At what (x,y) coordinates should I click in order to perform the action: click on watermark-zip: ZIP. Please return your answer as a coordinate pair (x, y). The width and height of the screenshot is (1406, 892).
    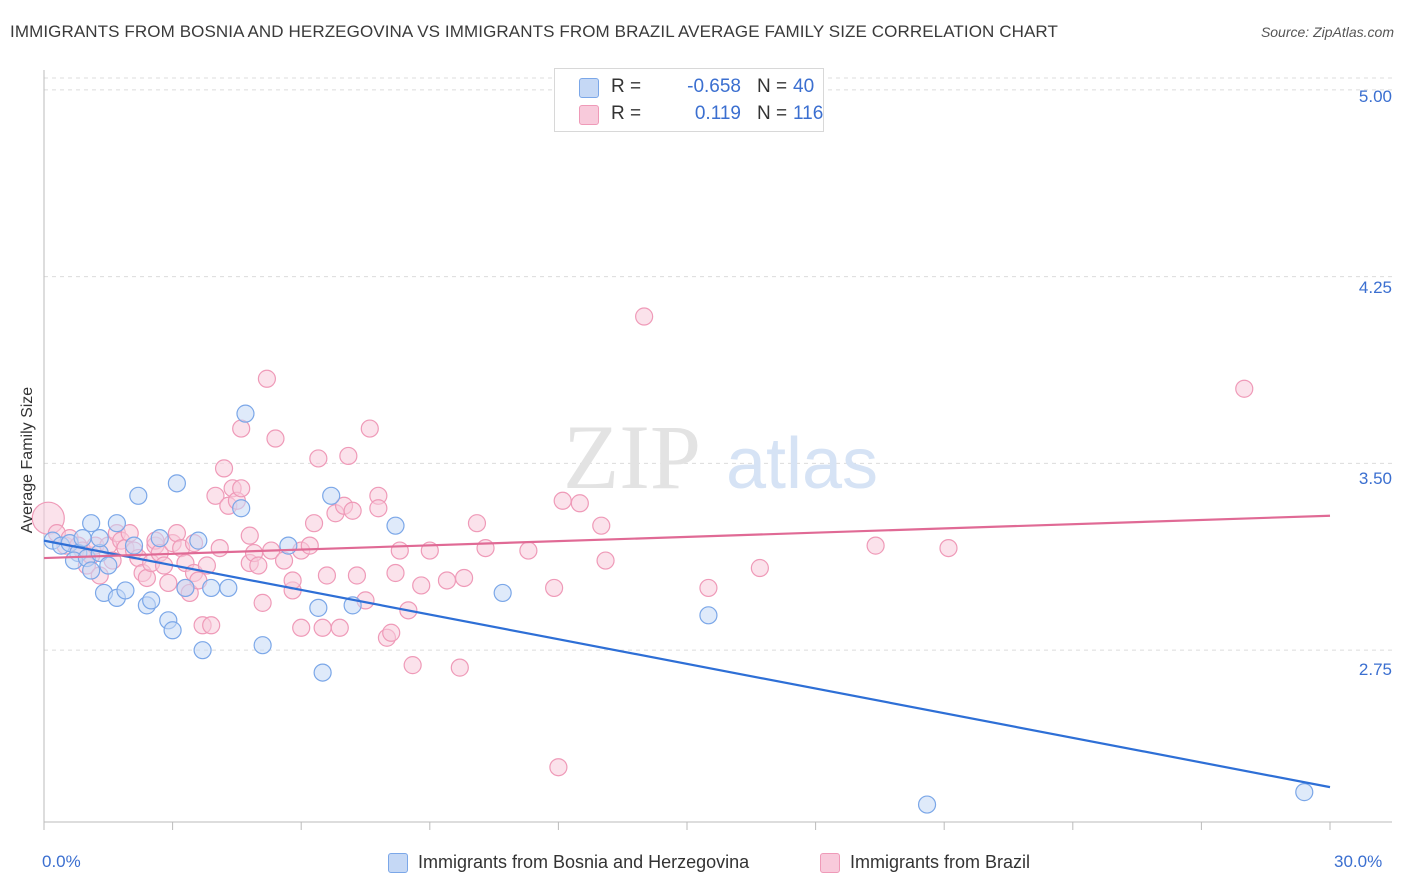
    Looking at the image, I should click on (632, 457).